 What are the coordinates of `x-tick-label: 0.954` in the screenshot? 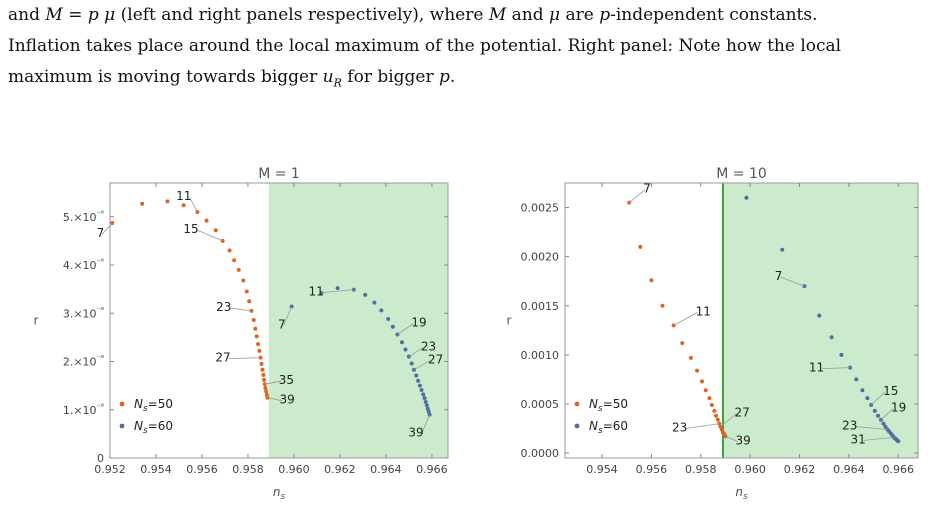 It's located at (602, 469).